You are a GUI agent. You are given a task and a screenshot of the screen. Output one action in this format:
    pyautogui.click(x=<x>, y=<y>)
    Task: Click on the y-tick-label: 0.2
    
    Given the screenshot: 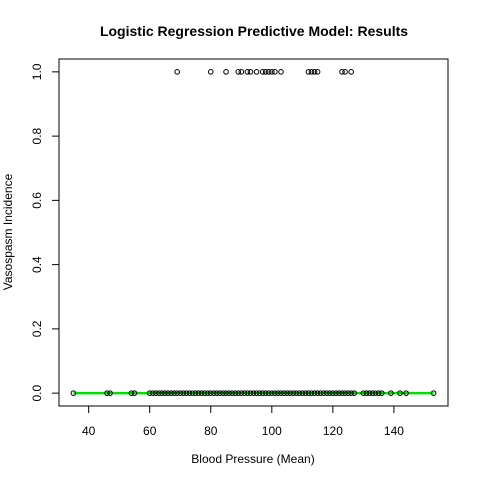 What is the action you would take?
    pyautogui.click(x=37, y=328)
    